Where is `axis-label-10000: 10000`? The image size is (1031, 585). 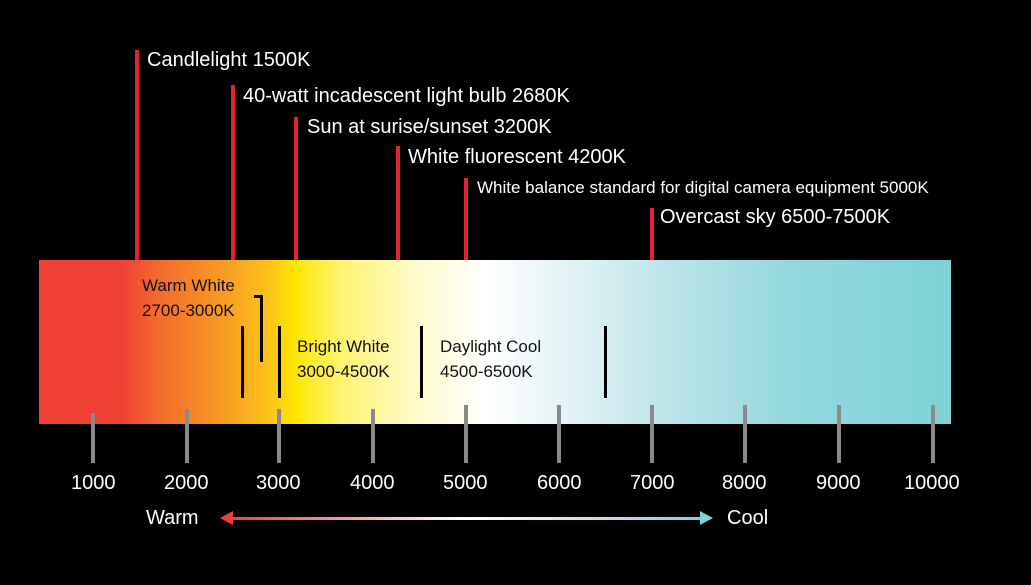
axis-label-10000: 10000 is located at coordinates (932, 483).